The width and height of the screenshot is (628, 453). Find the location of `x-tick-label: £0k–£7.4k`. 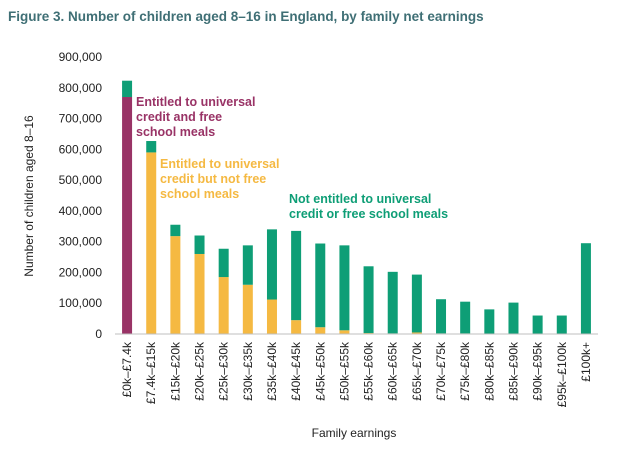

x-tick-label: £0k–£7.4k is located at coordinates (127, 369).